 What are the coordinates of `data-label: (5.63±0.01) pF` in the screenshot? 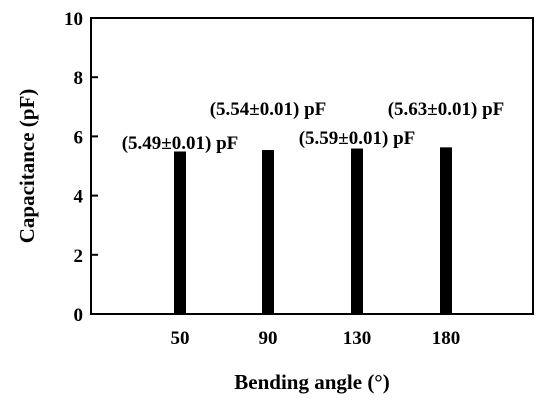 It's located at (446, 109).